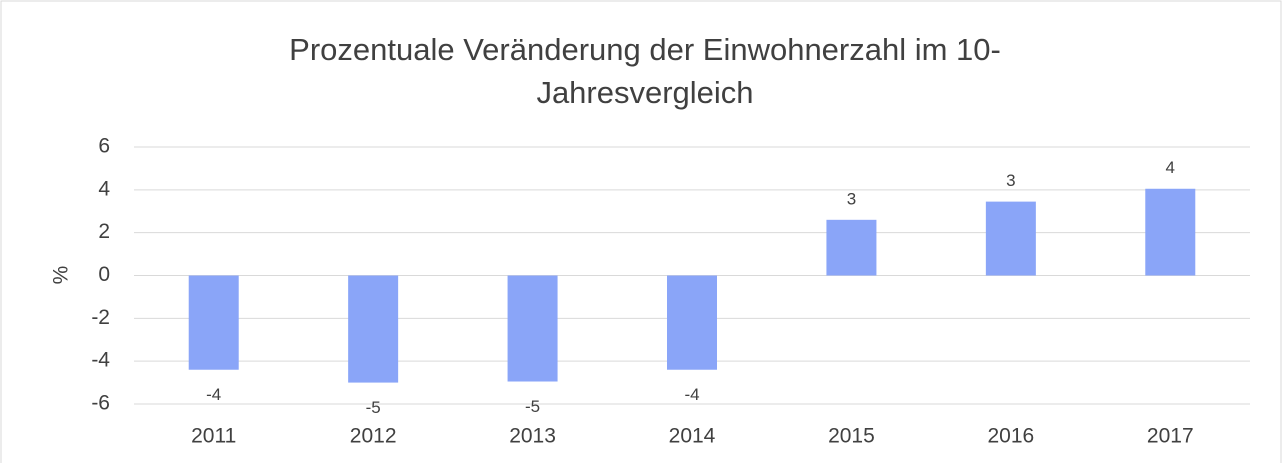  Describe the element at coordinates (100, 360) in the screenshot. I see `y-tick-label: -4` at that location.